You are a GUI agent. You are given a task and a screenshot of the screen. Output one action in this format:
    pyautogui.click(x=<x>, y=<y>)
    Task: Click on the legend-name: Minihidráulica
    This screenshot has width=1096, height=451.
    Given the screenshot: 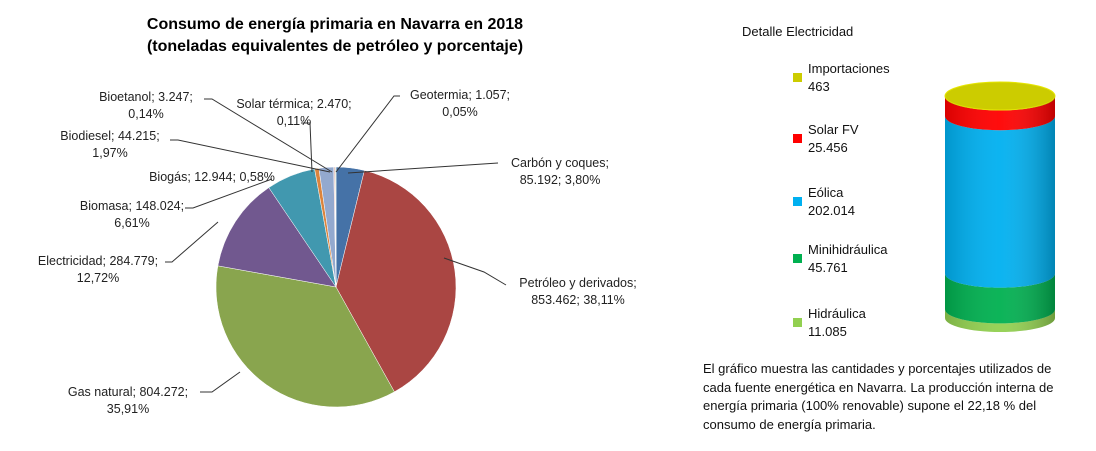 What is the action you would take?
    pyautogui.click(x=848, y=249)
    